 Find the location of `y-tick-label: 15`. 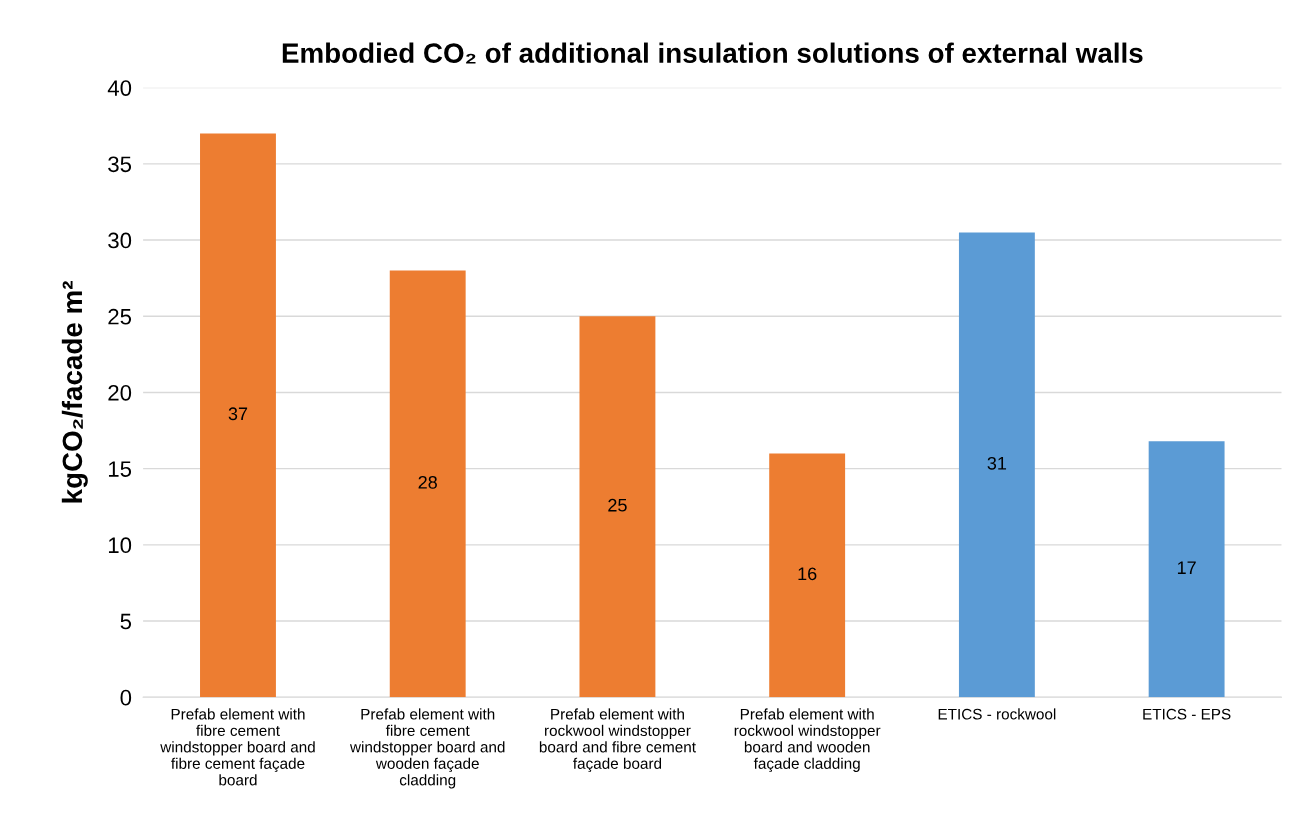

y-tick-label: 15 is located at coordinates (120, 469).